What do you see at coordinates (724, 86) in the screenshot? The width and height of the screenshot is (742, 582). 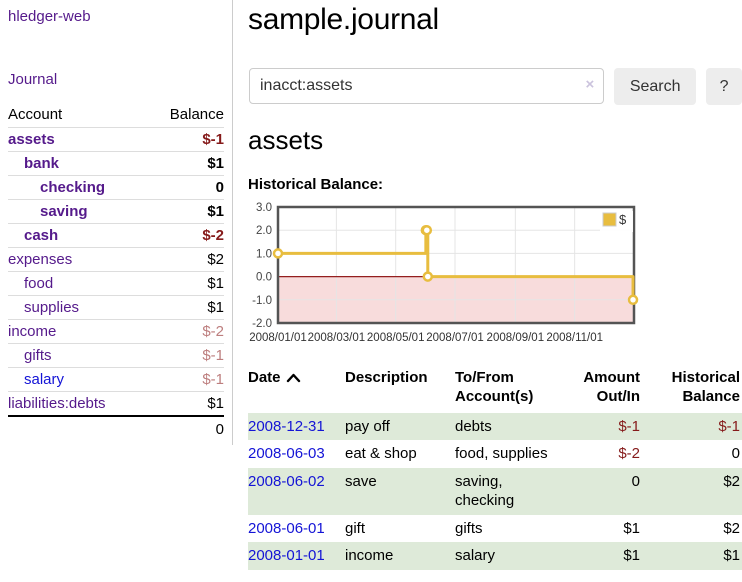 I see `help-button: ?` at bounding box center [724, 86].